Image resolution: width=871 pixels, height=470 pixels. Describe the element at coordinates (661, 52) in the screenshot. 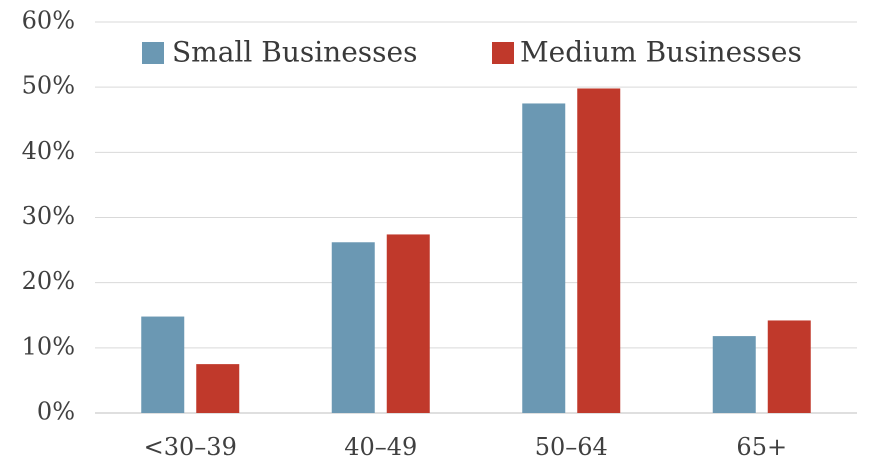

I see `legend-label: Medium Businesses` at that location.